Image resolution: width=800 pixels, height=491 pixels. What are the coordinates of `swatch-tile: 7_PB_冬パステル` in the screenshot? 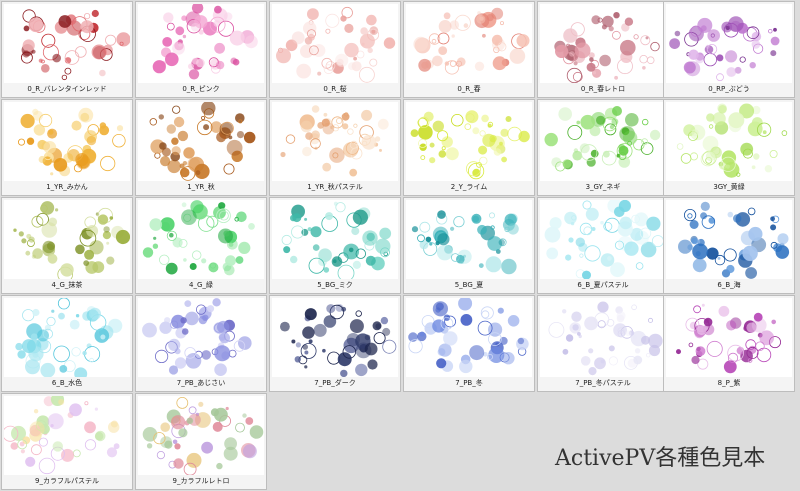 It's located at (603, 343).